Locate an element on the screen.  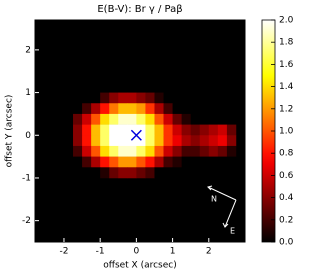
colorbar-tick-label: 0.0 is located at coordinates (286, 243).